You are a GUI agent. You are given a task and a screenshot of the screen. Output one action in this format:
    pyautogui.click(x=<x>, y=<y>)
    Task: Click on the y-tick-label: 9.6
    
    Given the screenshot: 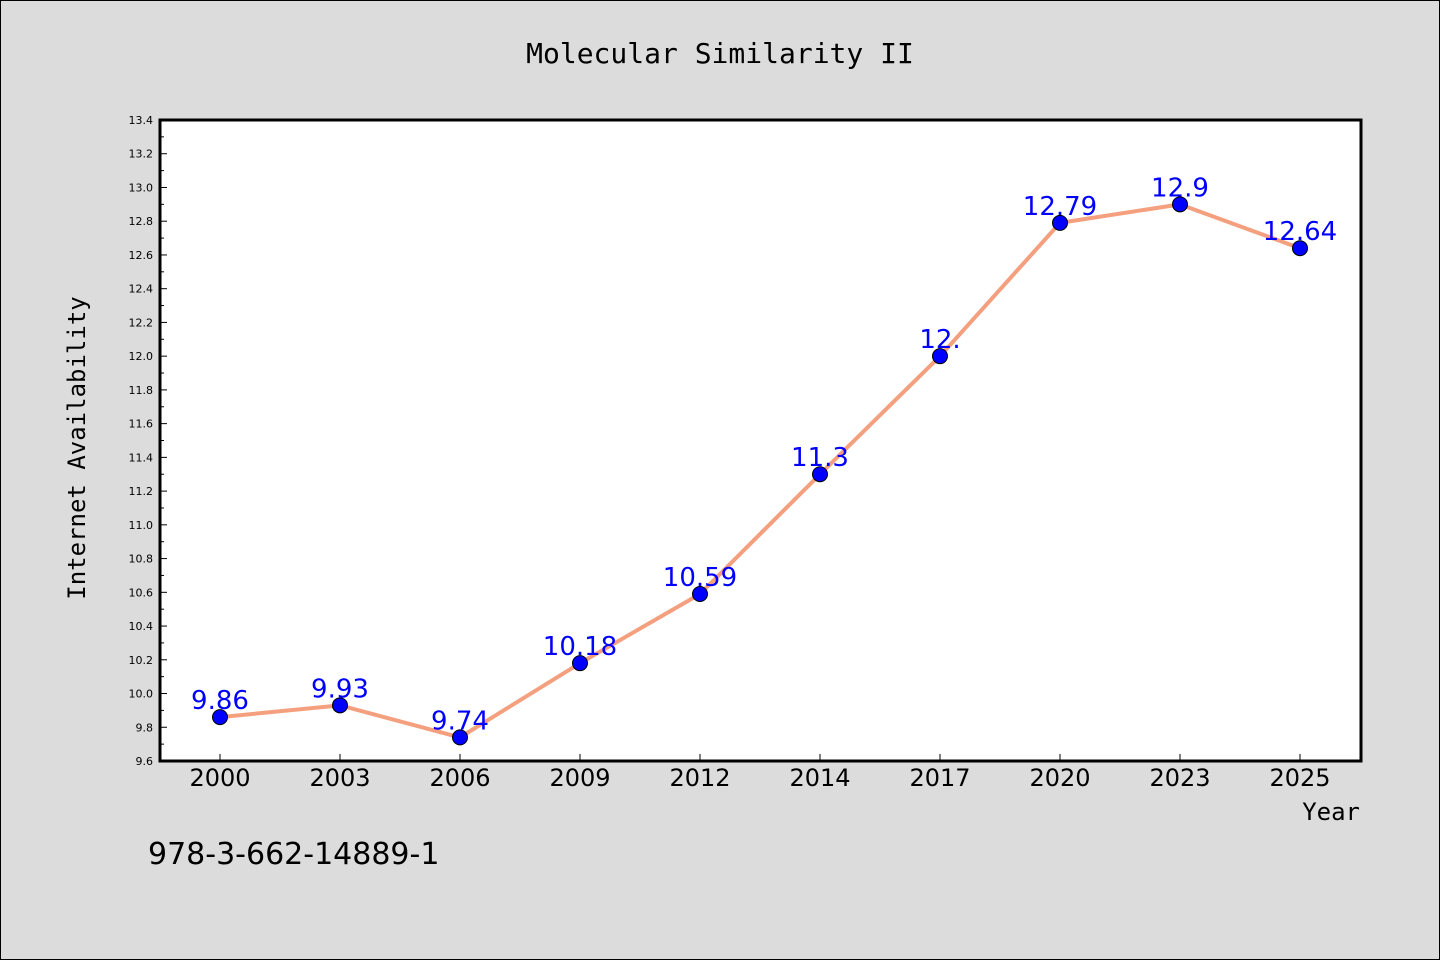 What is the action you would take?
    pyautogui.click(x=145, y=761)
    